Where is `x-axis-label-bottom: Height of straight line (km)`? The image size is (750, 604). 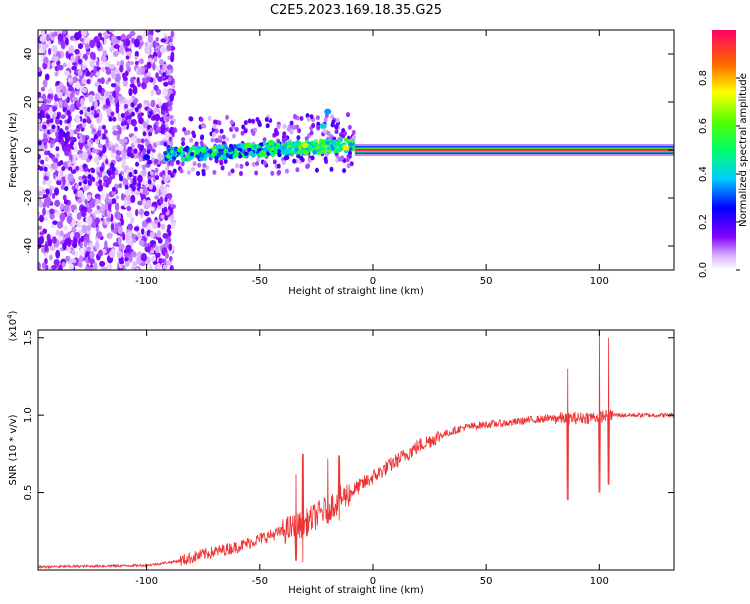
x-axis-label-bottom: Height of straight line (km) is located at coordinates (356, 590).